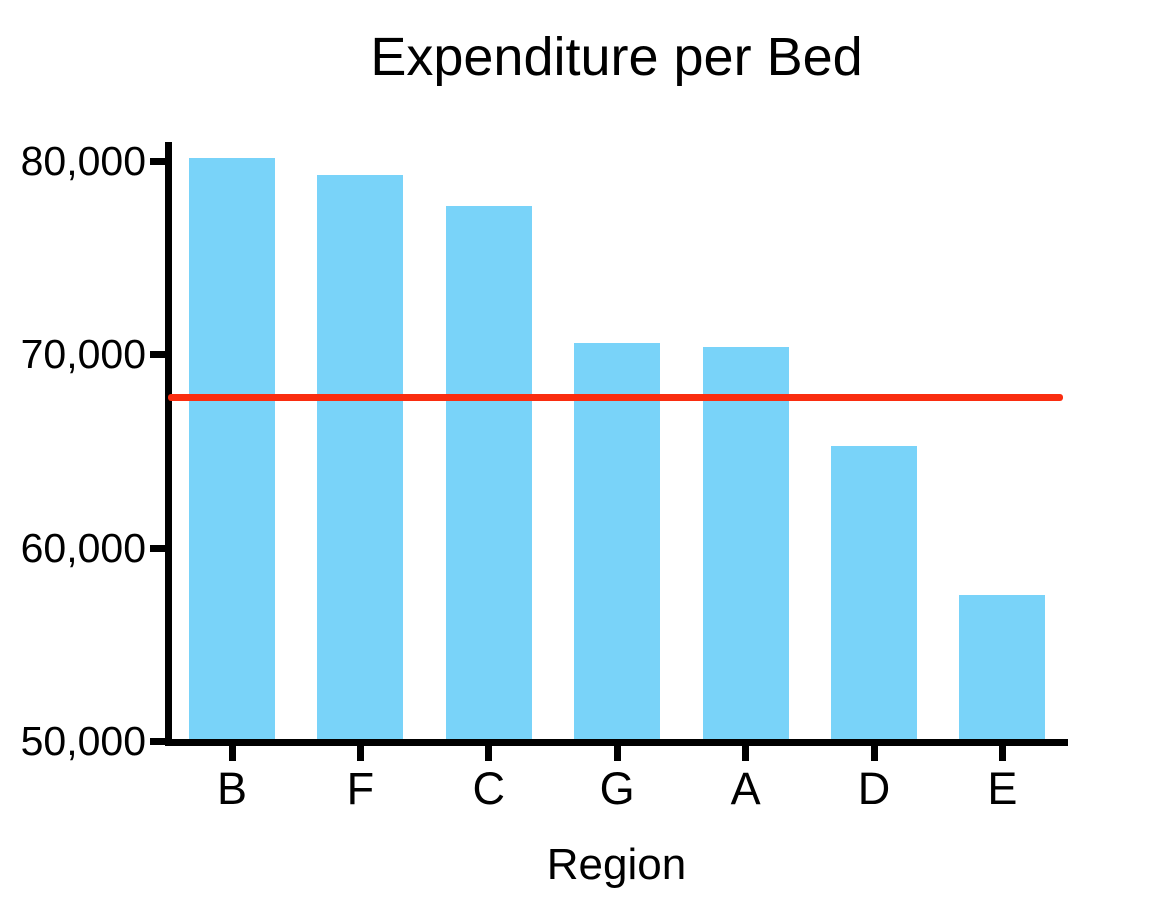  What do you see at coordinates (874, 788) in the screenshot?
I see `x-tick-label-D: D` at bounding box center [874, 788].